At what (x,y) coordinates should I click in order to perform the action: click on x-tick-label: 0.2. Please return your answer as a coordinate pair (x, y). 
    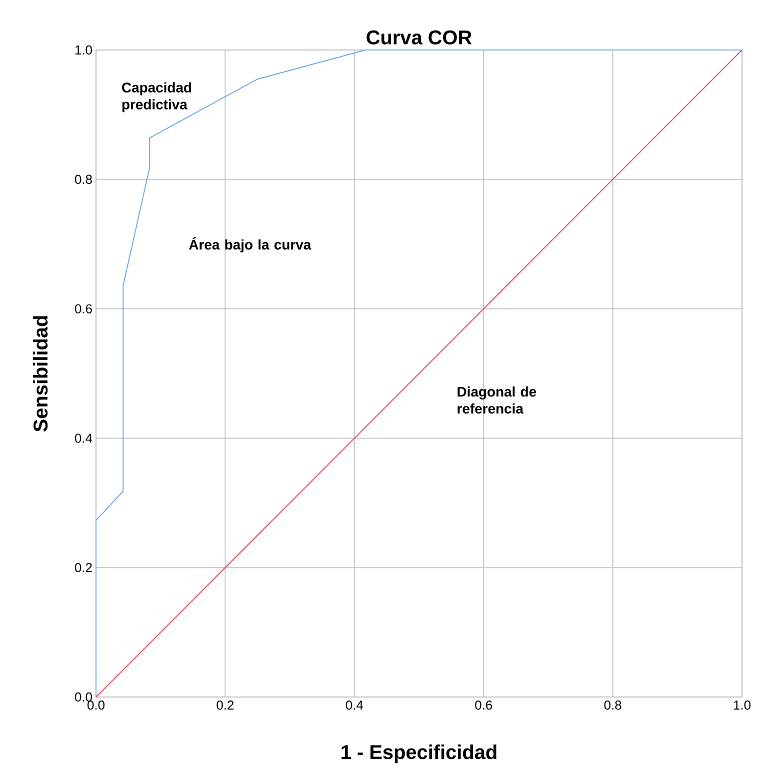
    Looking at the image, I should click on (225, 705).